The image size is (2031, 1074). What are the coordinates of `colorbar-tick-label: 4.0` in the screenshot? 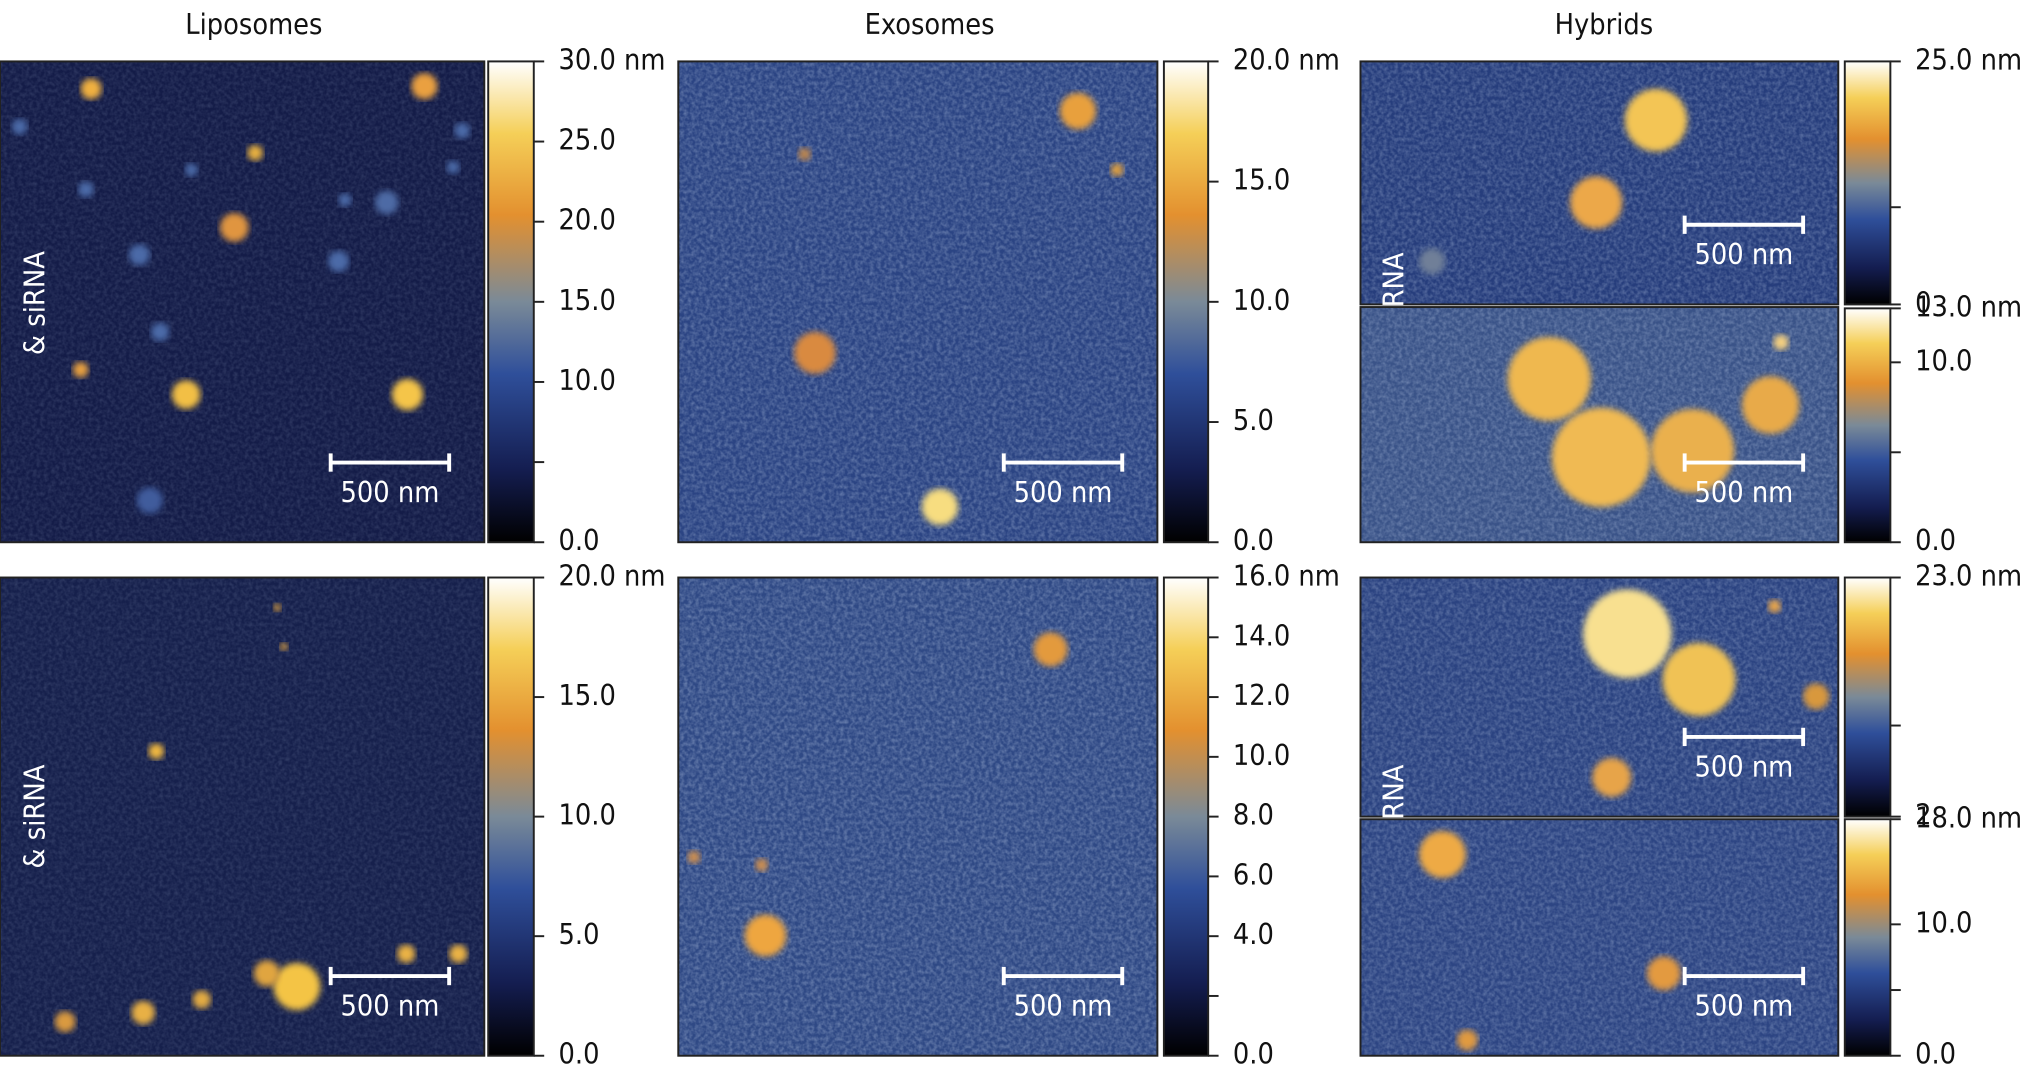 It's located at (1253, 934).